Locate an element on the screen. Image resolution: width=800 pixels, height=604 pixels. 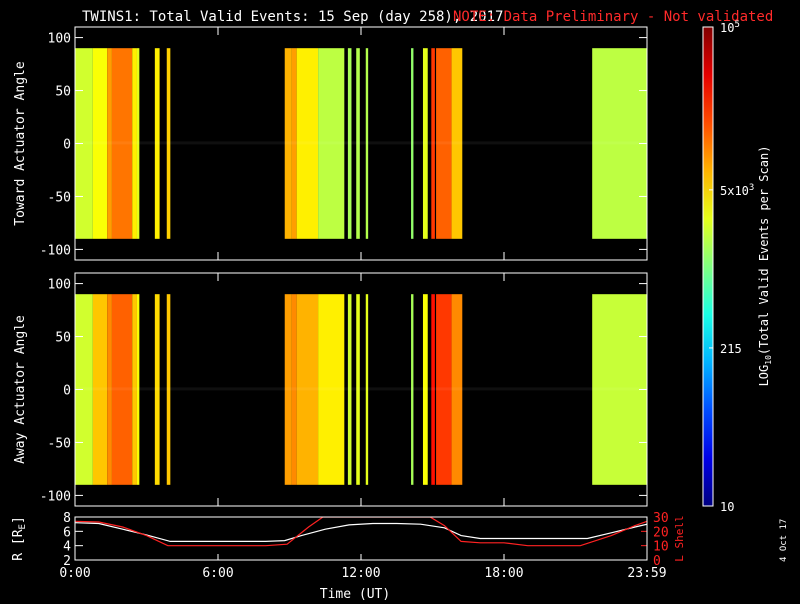
colorbar-tick-label: 10 is located at coordinates (727, 507).